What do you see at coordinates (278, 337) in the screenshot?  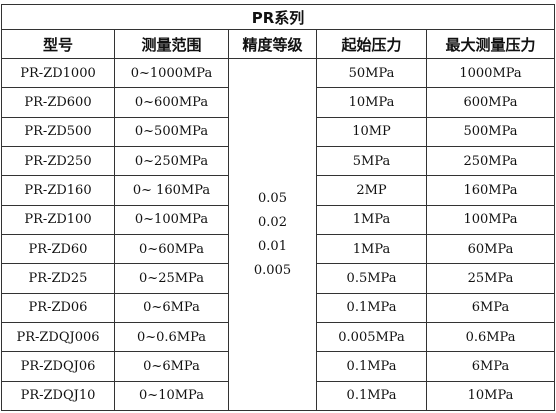 I see `table-row: PR-ZDQJ006 0~0.6MPa 0.005MPa 0.6MPa` at bounding box center [278, 337].